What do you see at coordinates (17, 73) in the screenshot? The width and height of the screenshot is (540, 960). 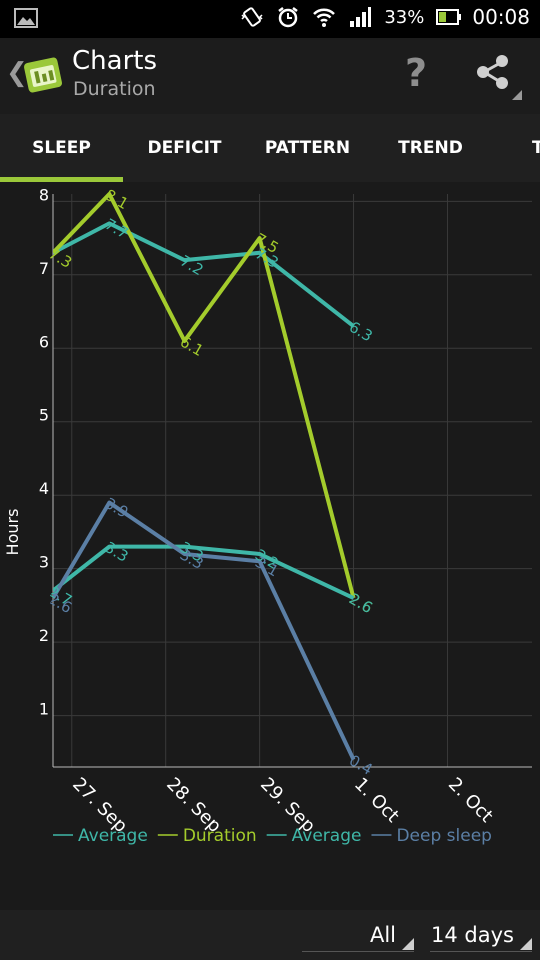 I see `chevron-left-icon: ❮` at bounding box center [17, 73].